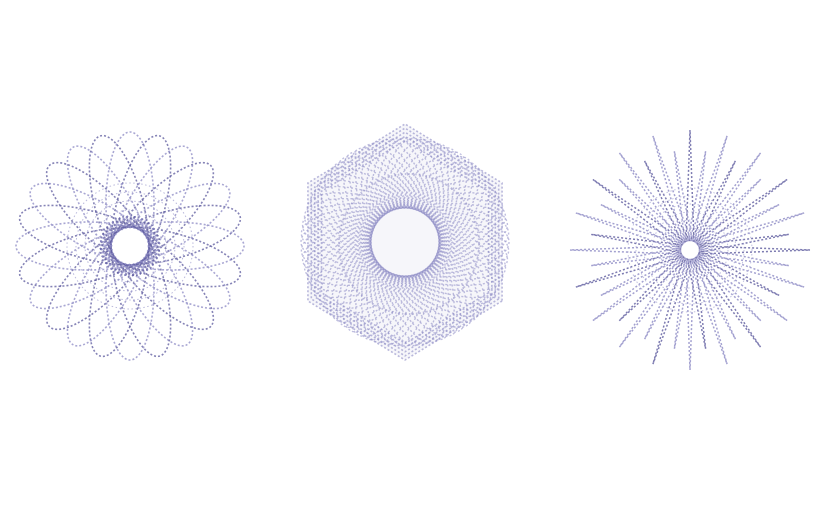 The image size is (827, 518). I want to click on mesh-weave-ellipse, so click(405, 242).